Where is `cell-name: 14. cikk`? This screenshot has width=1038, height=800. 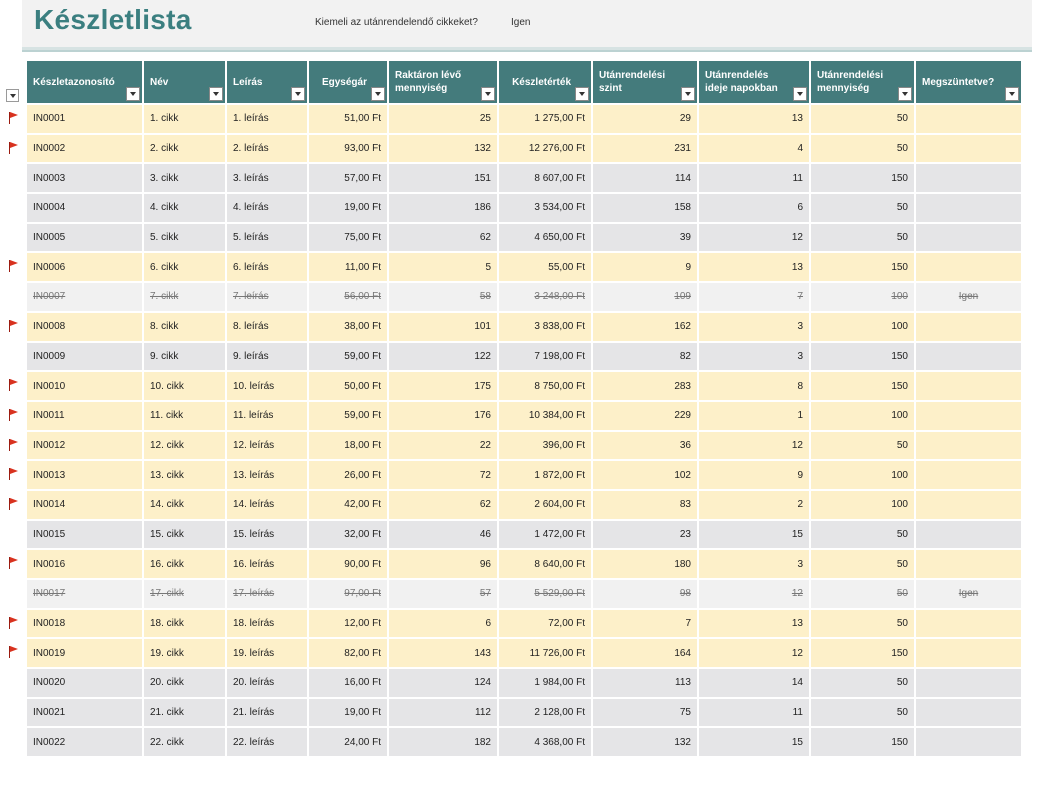 cell-name: 14. cikk is located at coordinates (184, 505).